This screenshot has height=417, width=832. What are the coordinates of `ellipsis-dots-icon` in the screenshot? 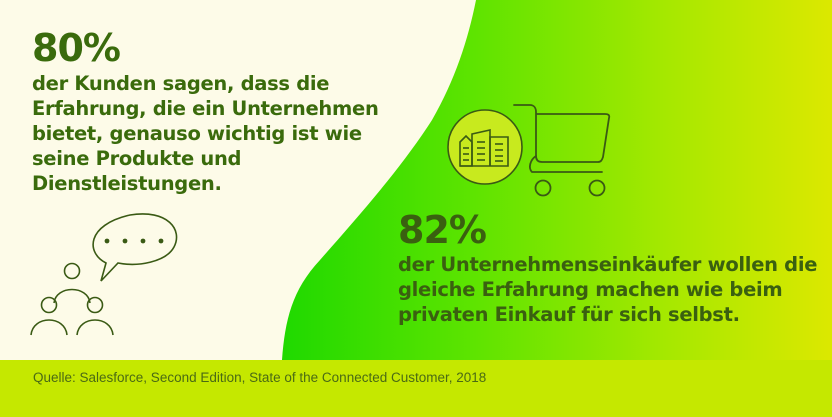 It's located at (134, 241).